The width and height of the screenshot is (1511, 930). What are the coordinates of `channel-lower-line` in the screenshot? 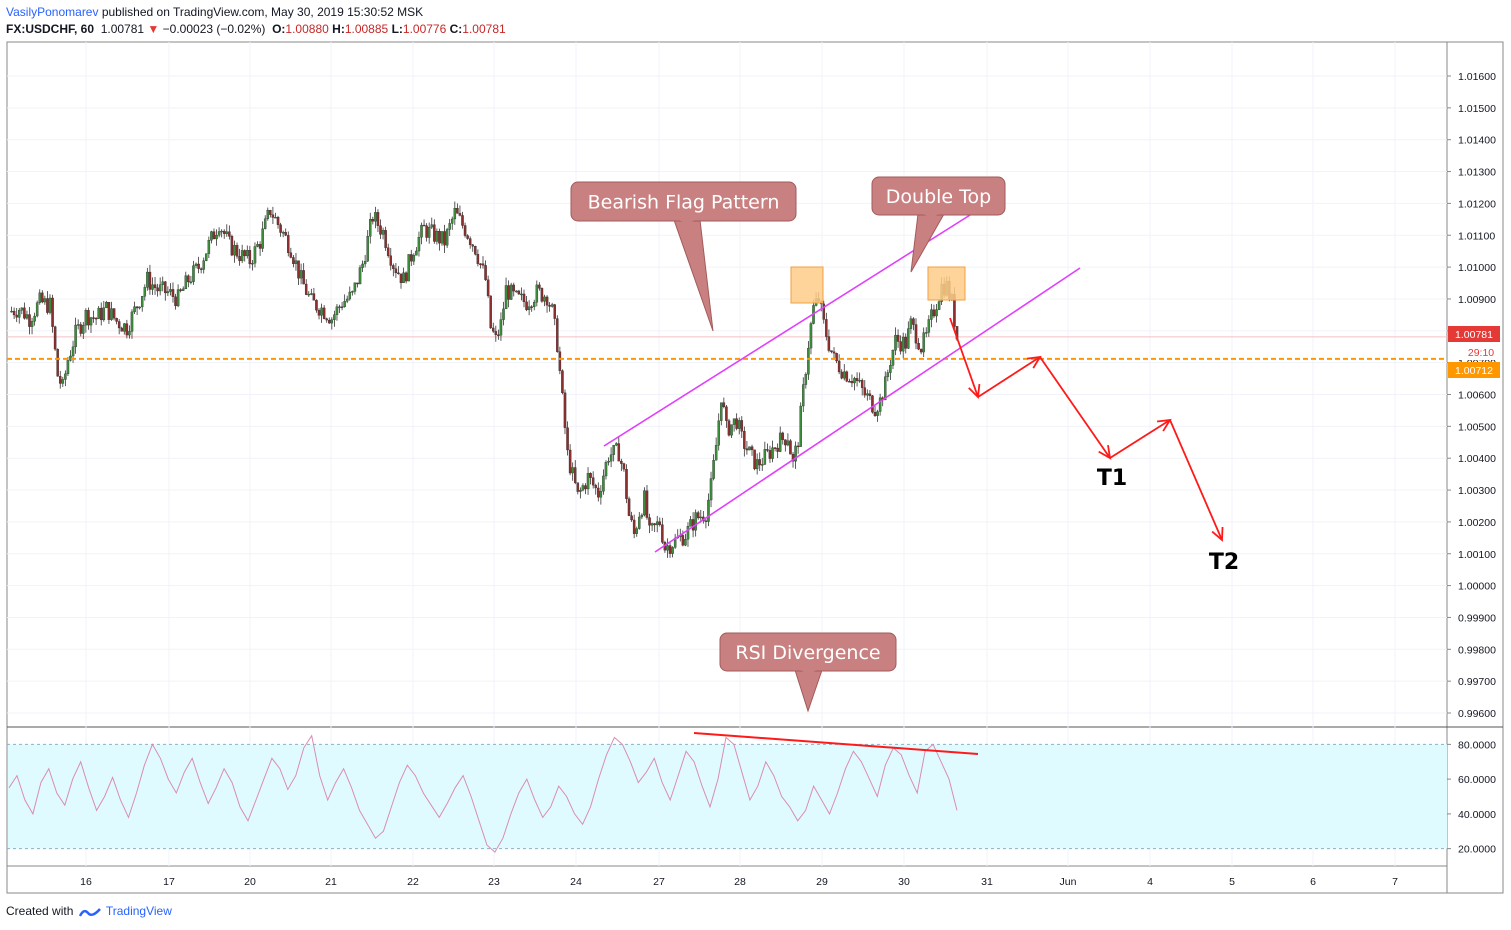 It's located at (867, 410).